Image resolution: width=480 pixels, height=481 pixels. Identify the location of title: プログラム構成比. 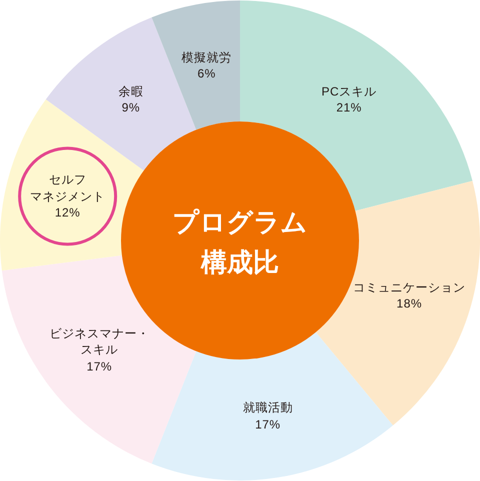
(240, 242).